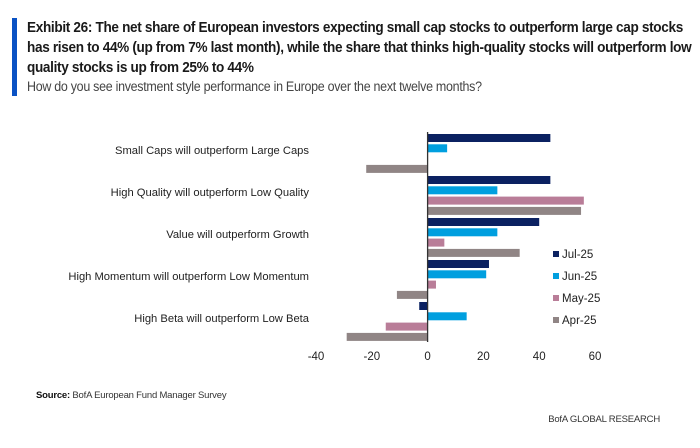 The image size is (700, 448). Describe the element at coordinates (579, 321) in the screenshot. I see `legend-label: Apr-25` at that location.